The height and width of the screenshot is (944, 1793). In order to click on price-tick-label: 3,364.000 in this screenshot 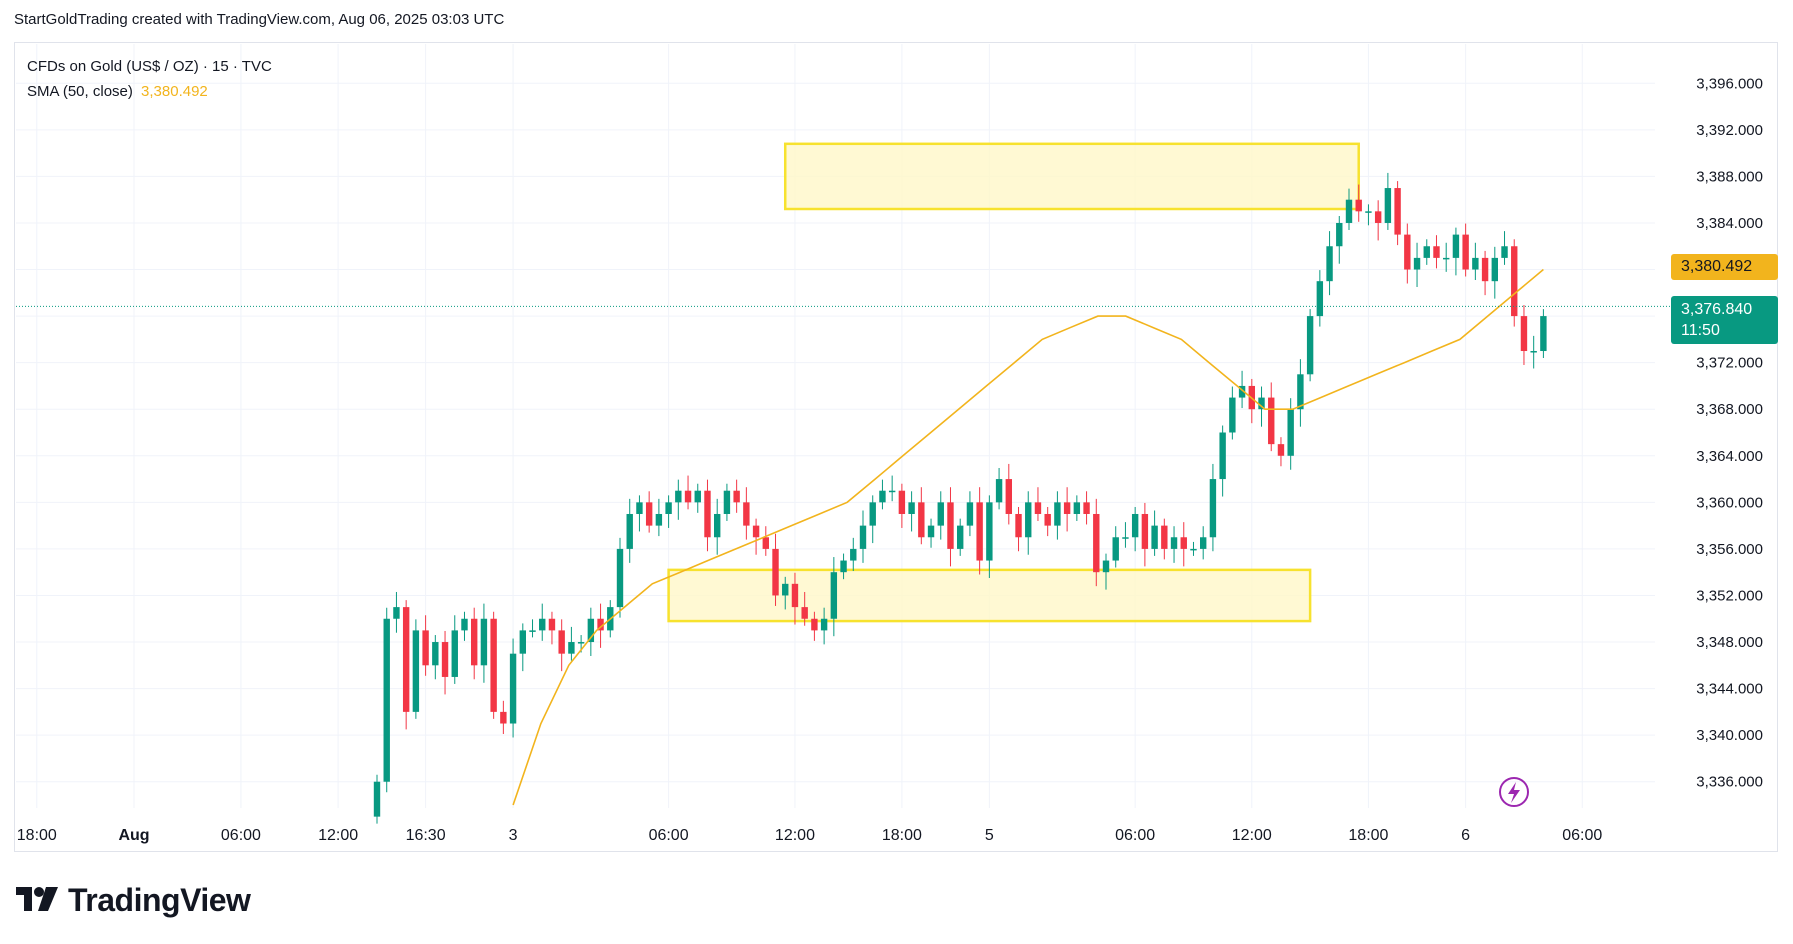, I will do `click(1729, 456)`.